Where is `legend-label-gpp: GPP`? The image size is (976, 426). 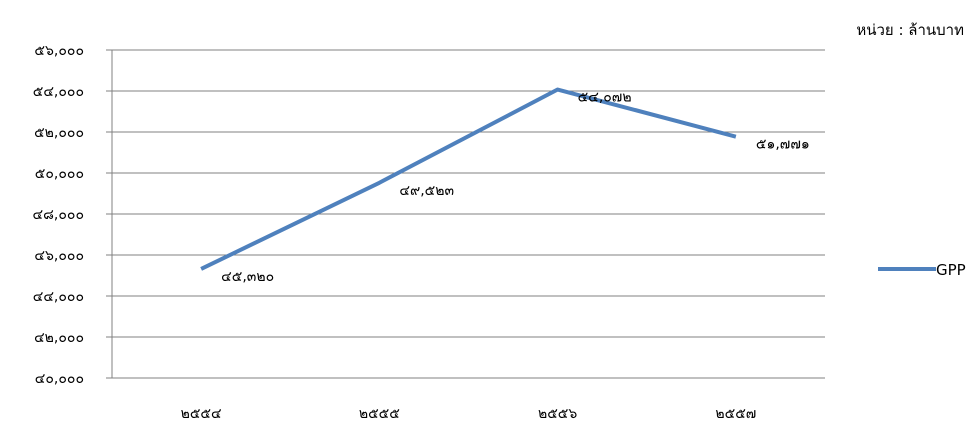 legend-label-gpp: GPP is located at coordinates (951, 270).